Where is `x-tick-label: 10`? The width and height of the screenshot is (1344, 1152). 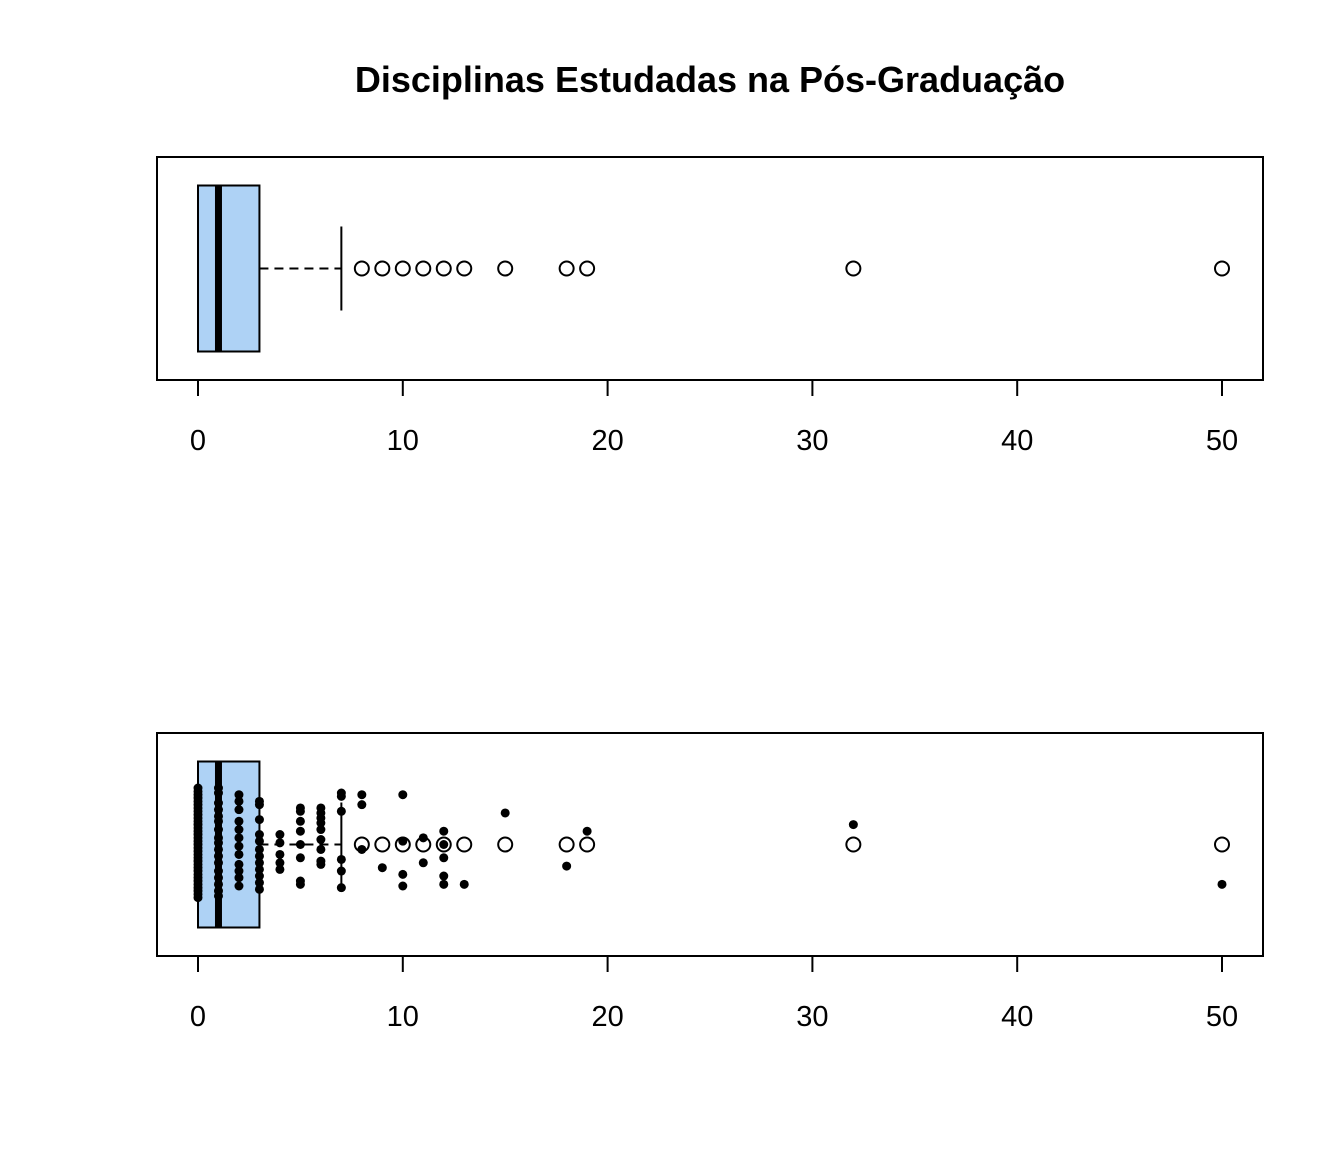 x-tick-label: 10 is located at coordinates (403, 1017).